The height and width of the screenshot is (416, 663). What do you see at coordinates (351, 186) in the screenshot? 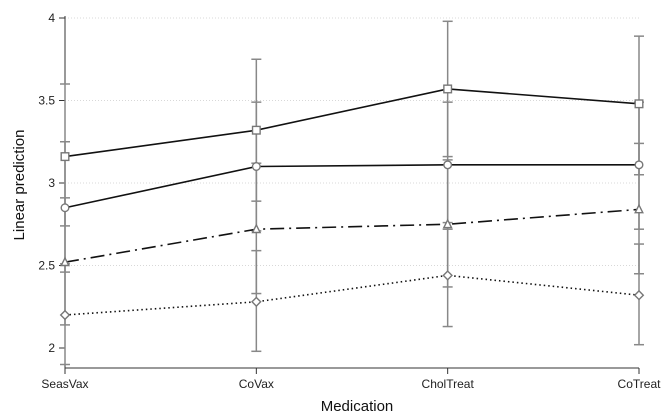
I see `series-line-circle` at bounding box center [351, 186].